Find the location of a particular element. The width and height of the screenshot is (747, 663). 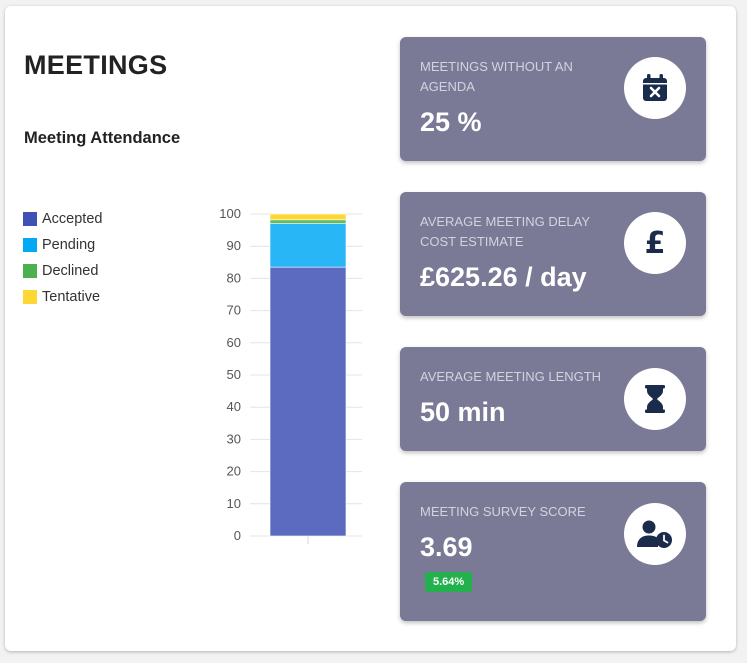

tile-label: AVERAGE MEETING DELAY COST ESTIMATE is located at coordinates (505, 231).